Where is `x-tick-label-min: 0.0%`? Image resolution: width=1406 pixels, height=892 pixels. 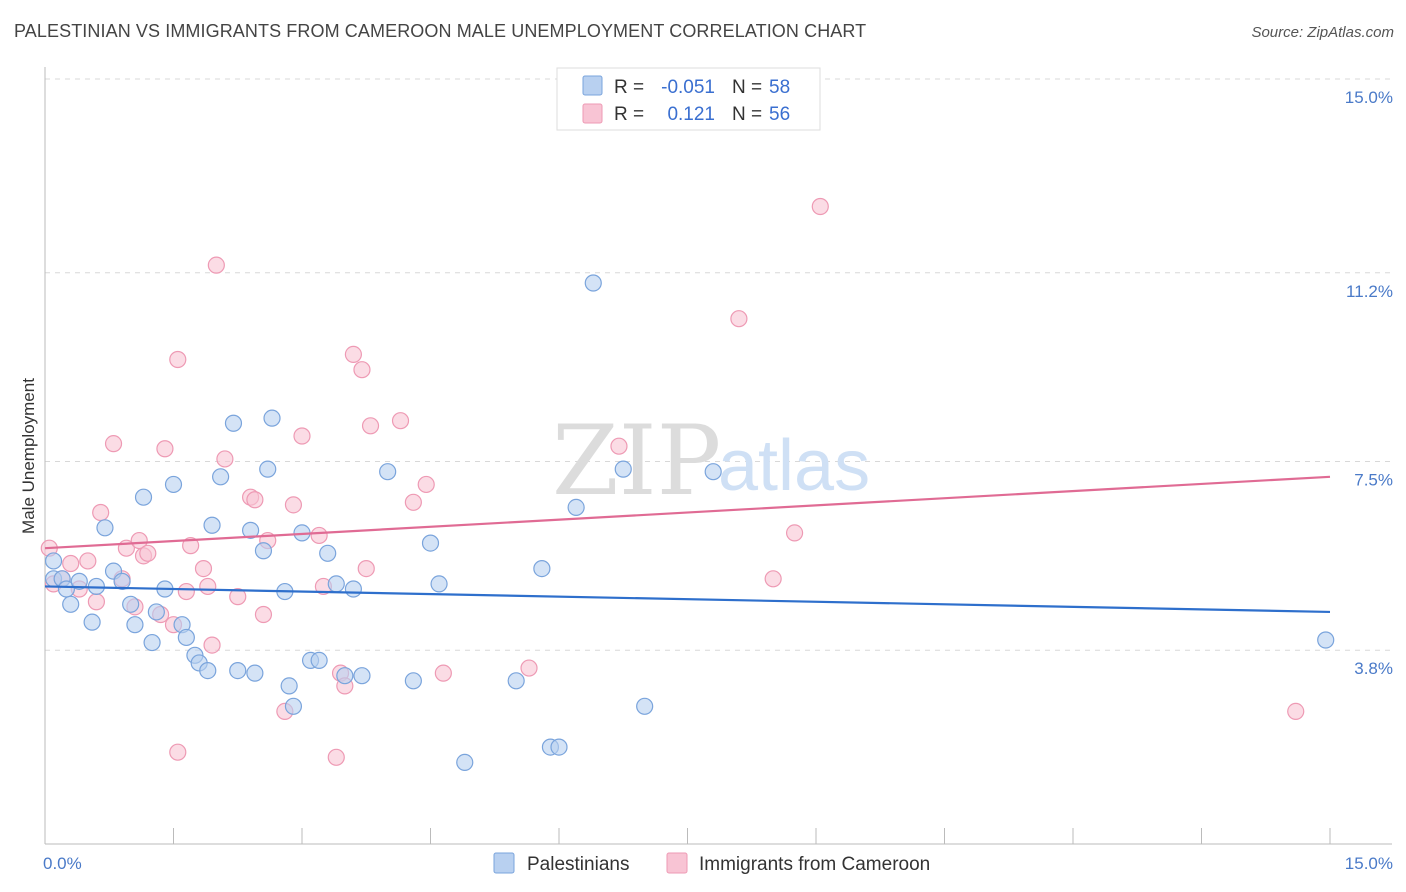 x-tick-label-min: 0.0% is located at coordinates (62, 863).